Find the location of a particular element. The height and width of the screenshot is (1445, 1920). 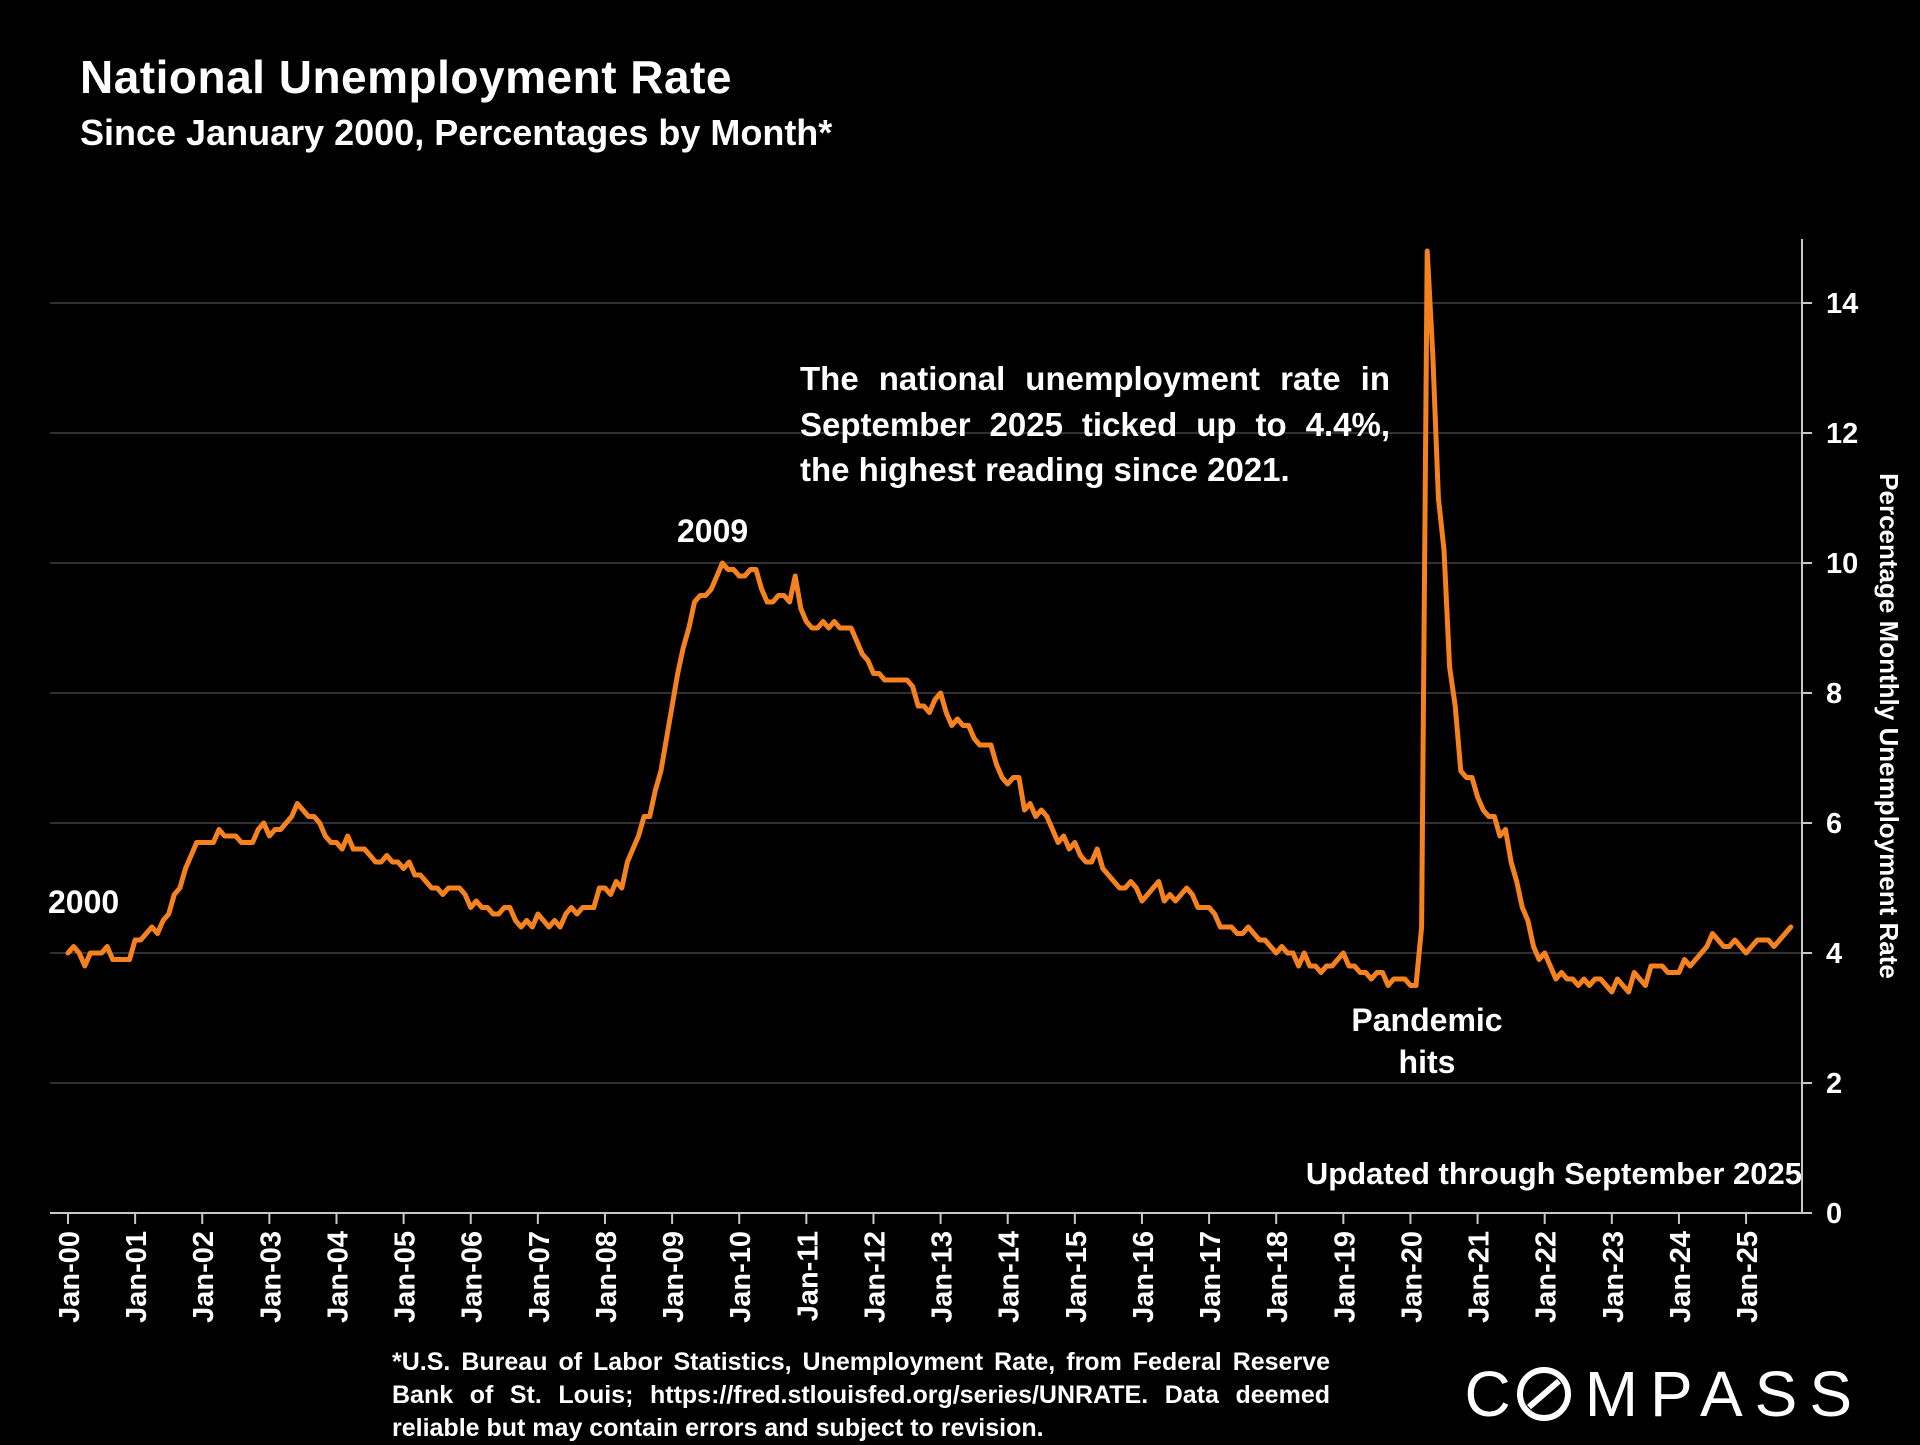

y-tick-label: 14 is located at coordinates (1842, 304).